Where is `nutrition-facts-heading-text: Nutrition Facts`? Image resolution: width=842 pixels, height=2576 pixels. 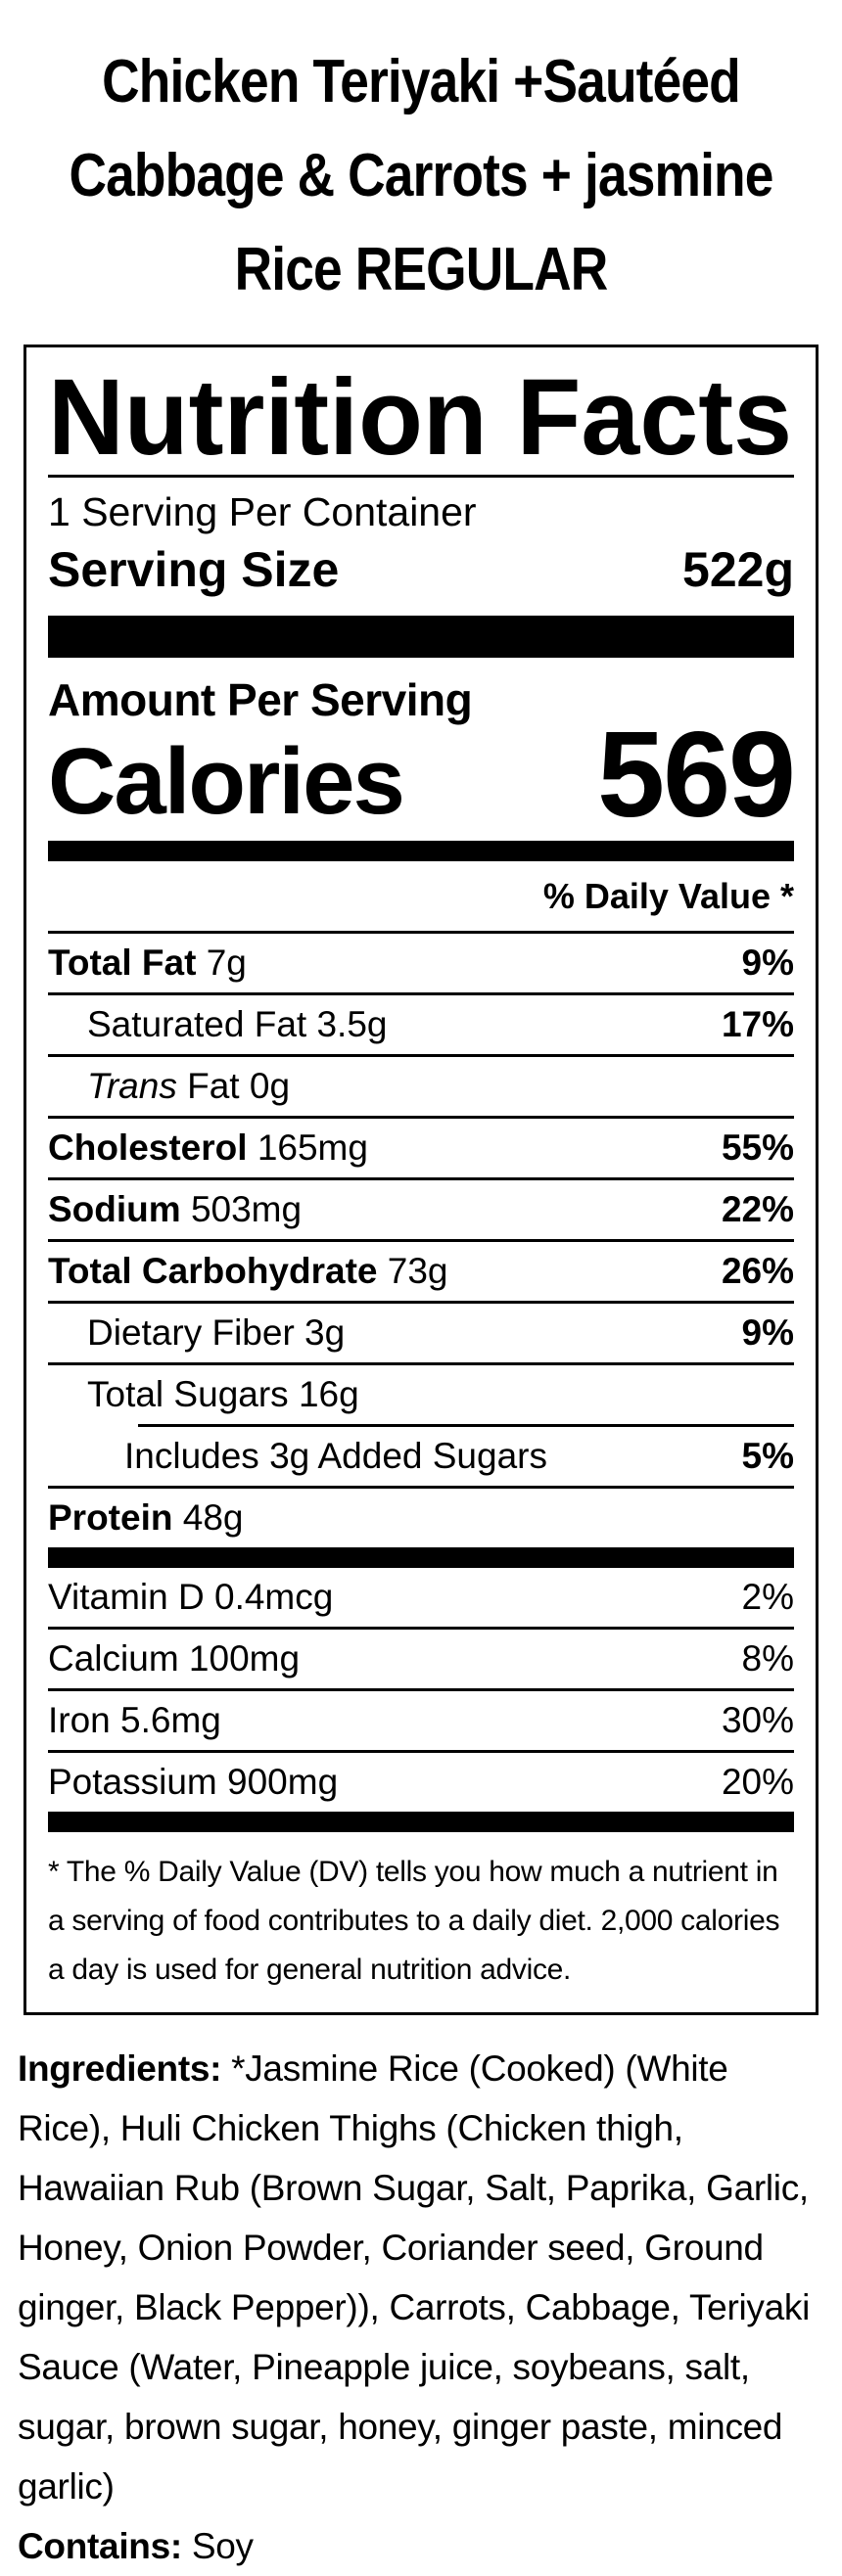
nutrition-facts-heading-text: Nutrition Facts is located at coordinates (420, 416).